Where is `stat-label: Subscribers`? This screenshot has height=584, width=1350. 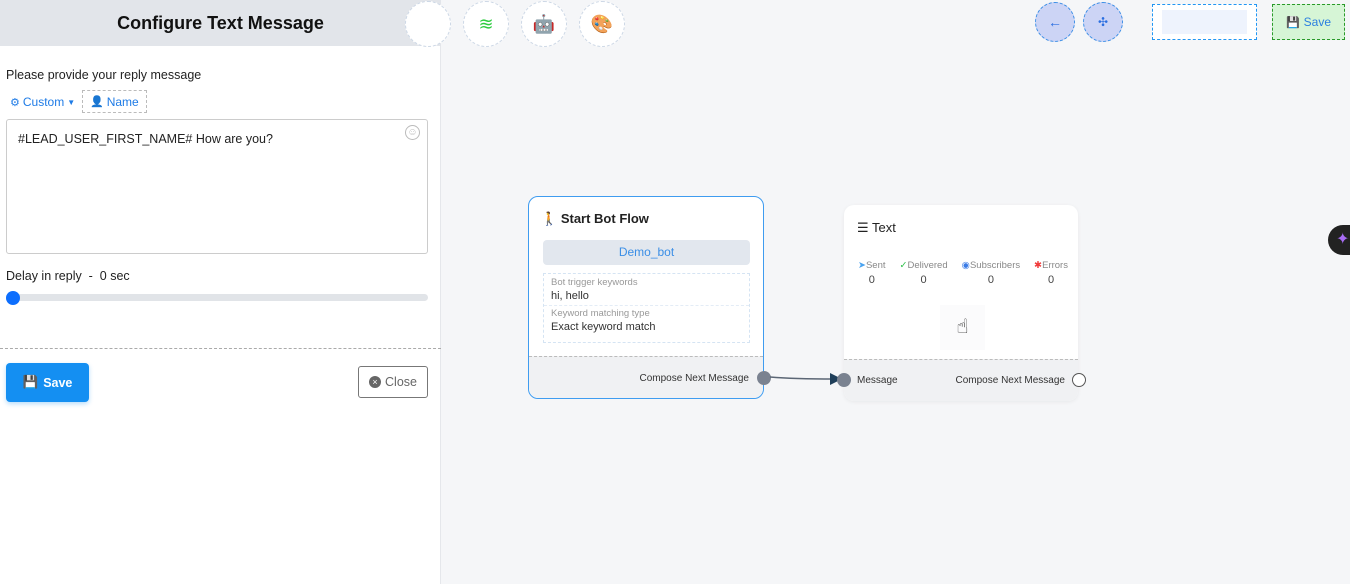 stat-label: Subscribers is located at coordinates (995, 265).